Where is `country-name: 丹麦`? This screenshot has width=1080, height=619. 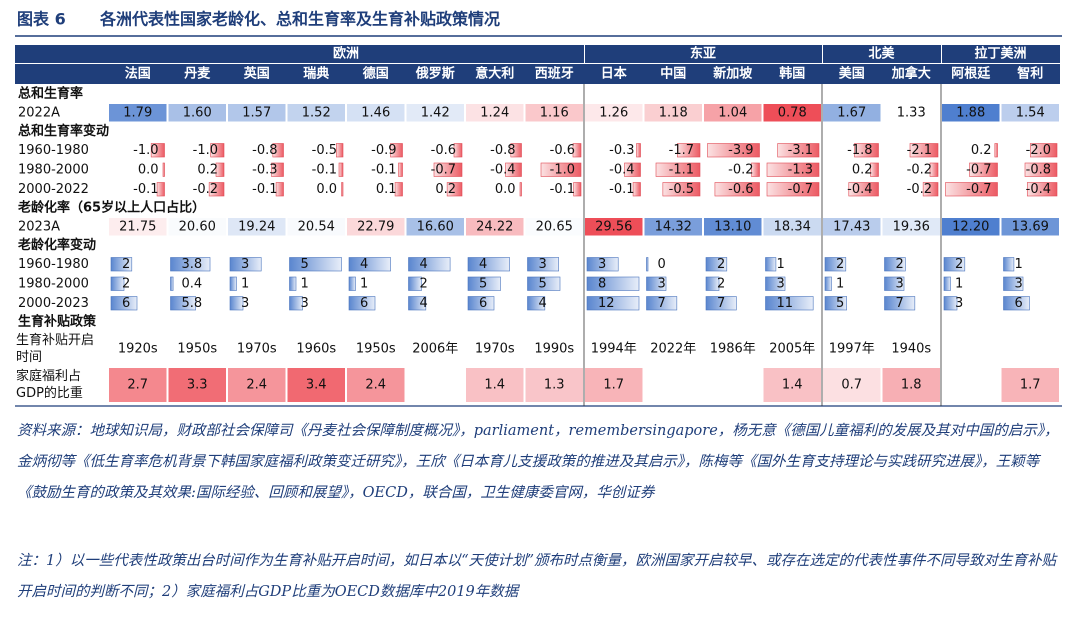
country-name: 丹麦 is located at coordinates (197, 74).